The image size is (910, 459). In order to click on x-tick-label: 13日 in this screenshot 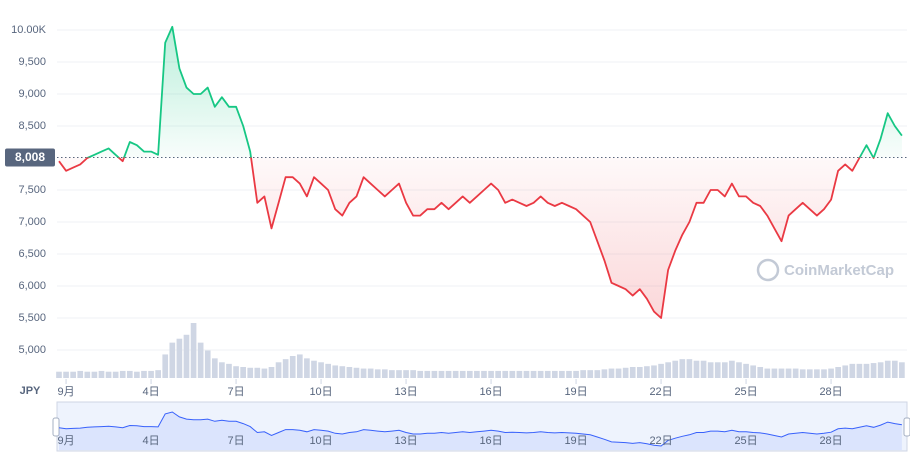, I will do `click(405, 392)`.